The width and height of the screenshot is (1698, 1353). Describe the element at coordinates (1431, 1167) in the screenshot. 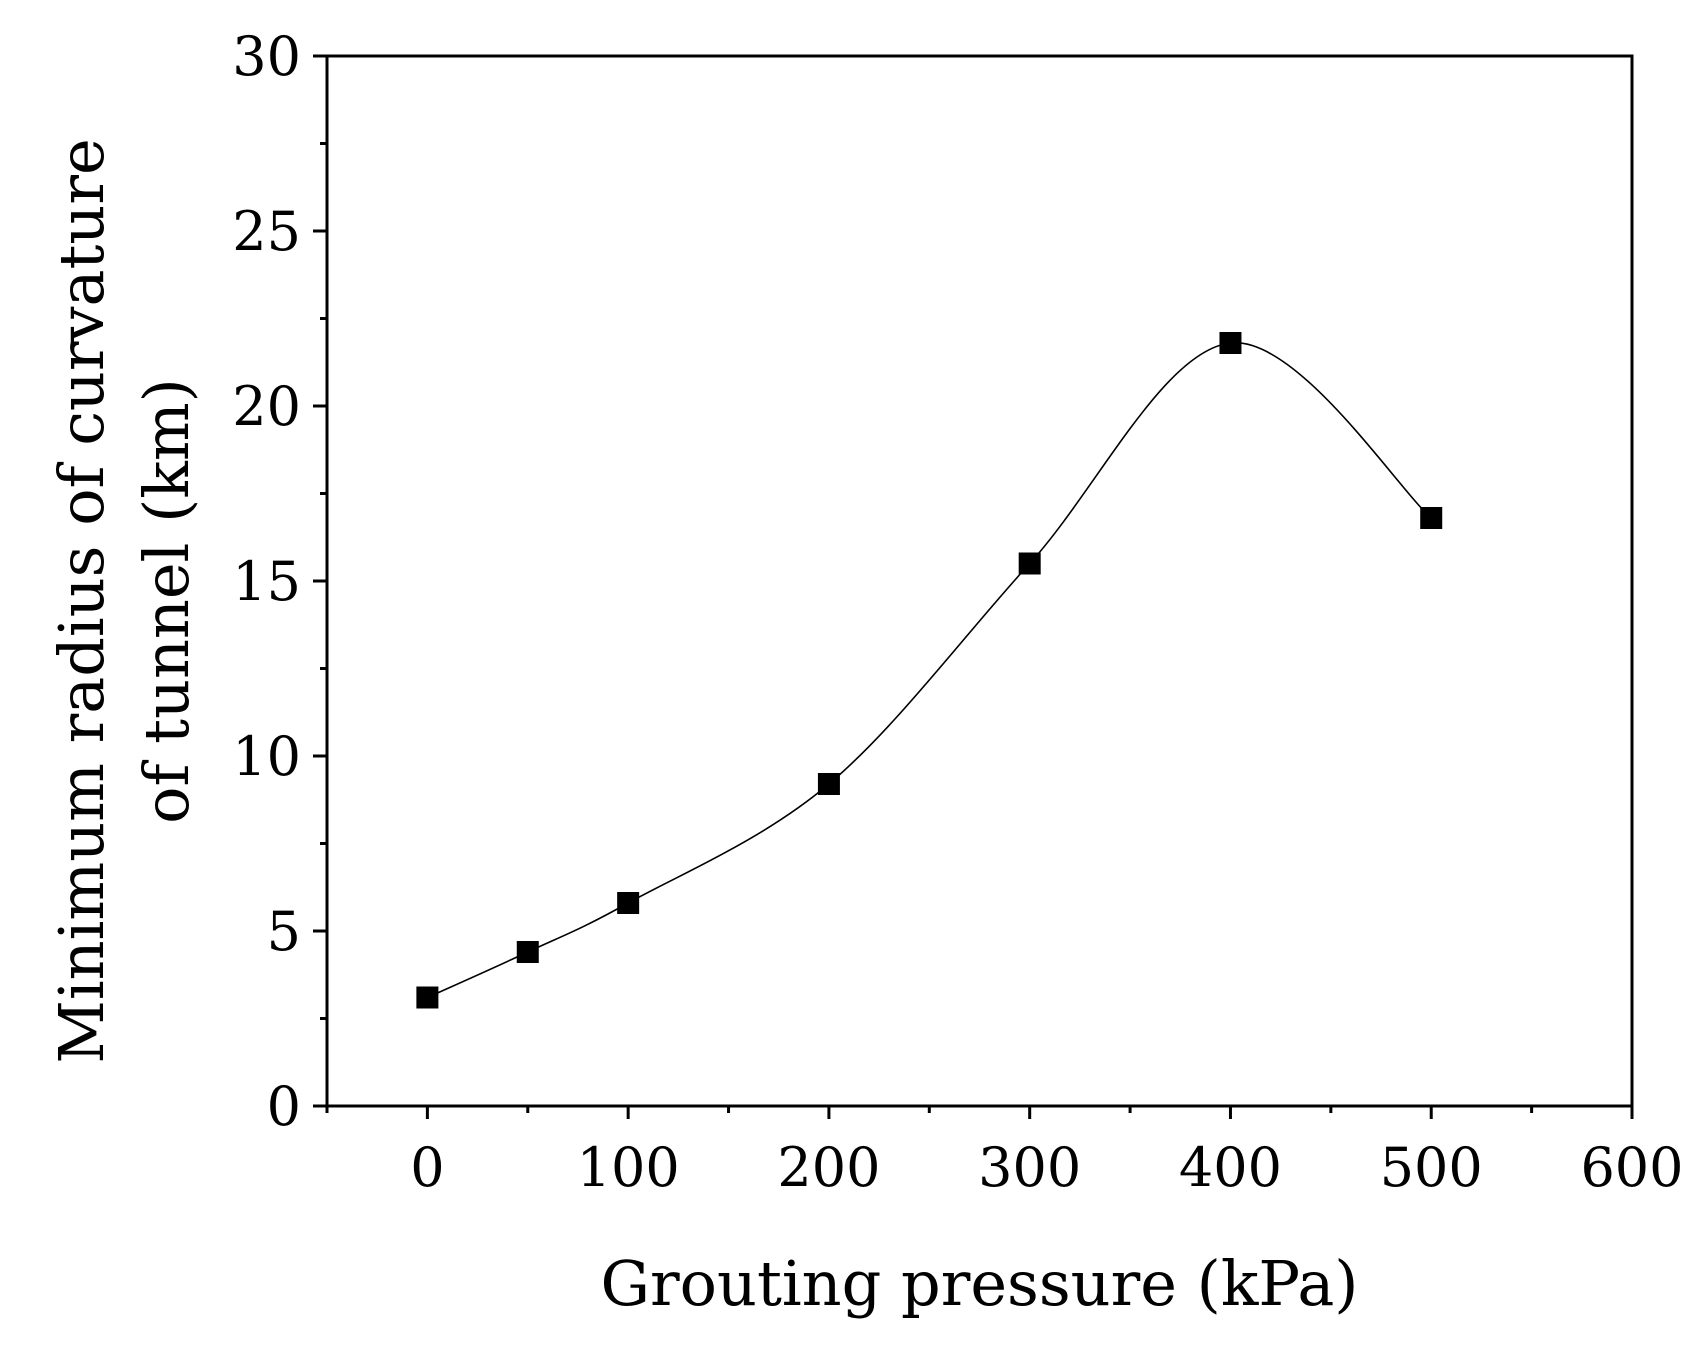

I see `x-tick-label: 500` at that location.